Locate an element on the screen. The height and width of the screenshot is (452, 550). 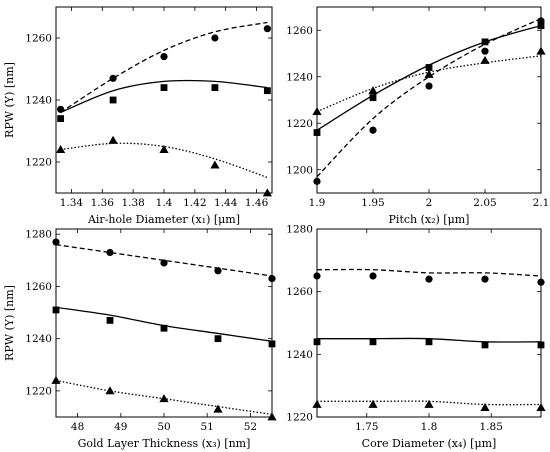
x-tick-label: 1.36 is located at coordinates (103, 203).